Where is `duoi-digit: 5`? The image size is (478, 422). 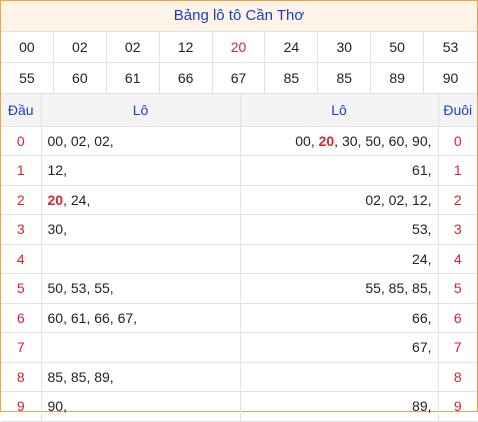
duoi-digit: 5 is located at coordinates (457, 288).